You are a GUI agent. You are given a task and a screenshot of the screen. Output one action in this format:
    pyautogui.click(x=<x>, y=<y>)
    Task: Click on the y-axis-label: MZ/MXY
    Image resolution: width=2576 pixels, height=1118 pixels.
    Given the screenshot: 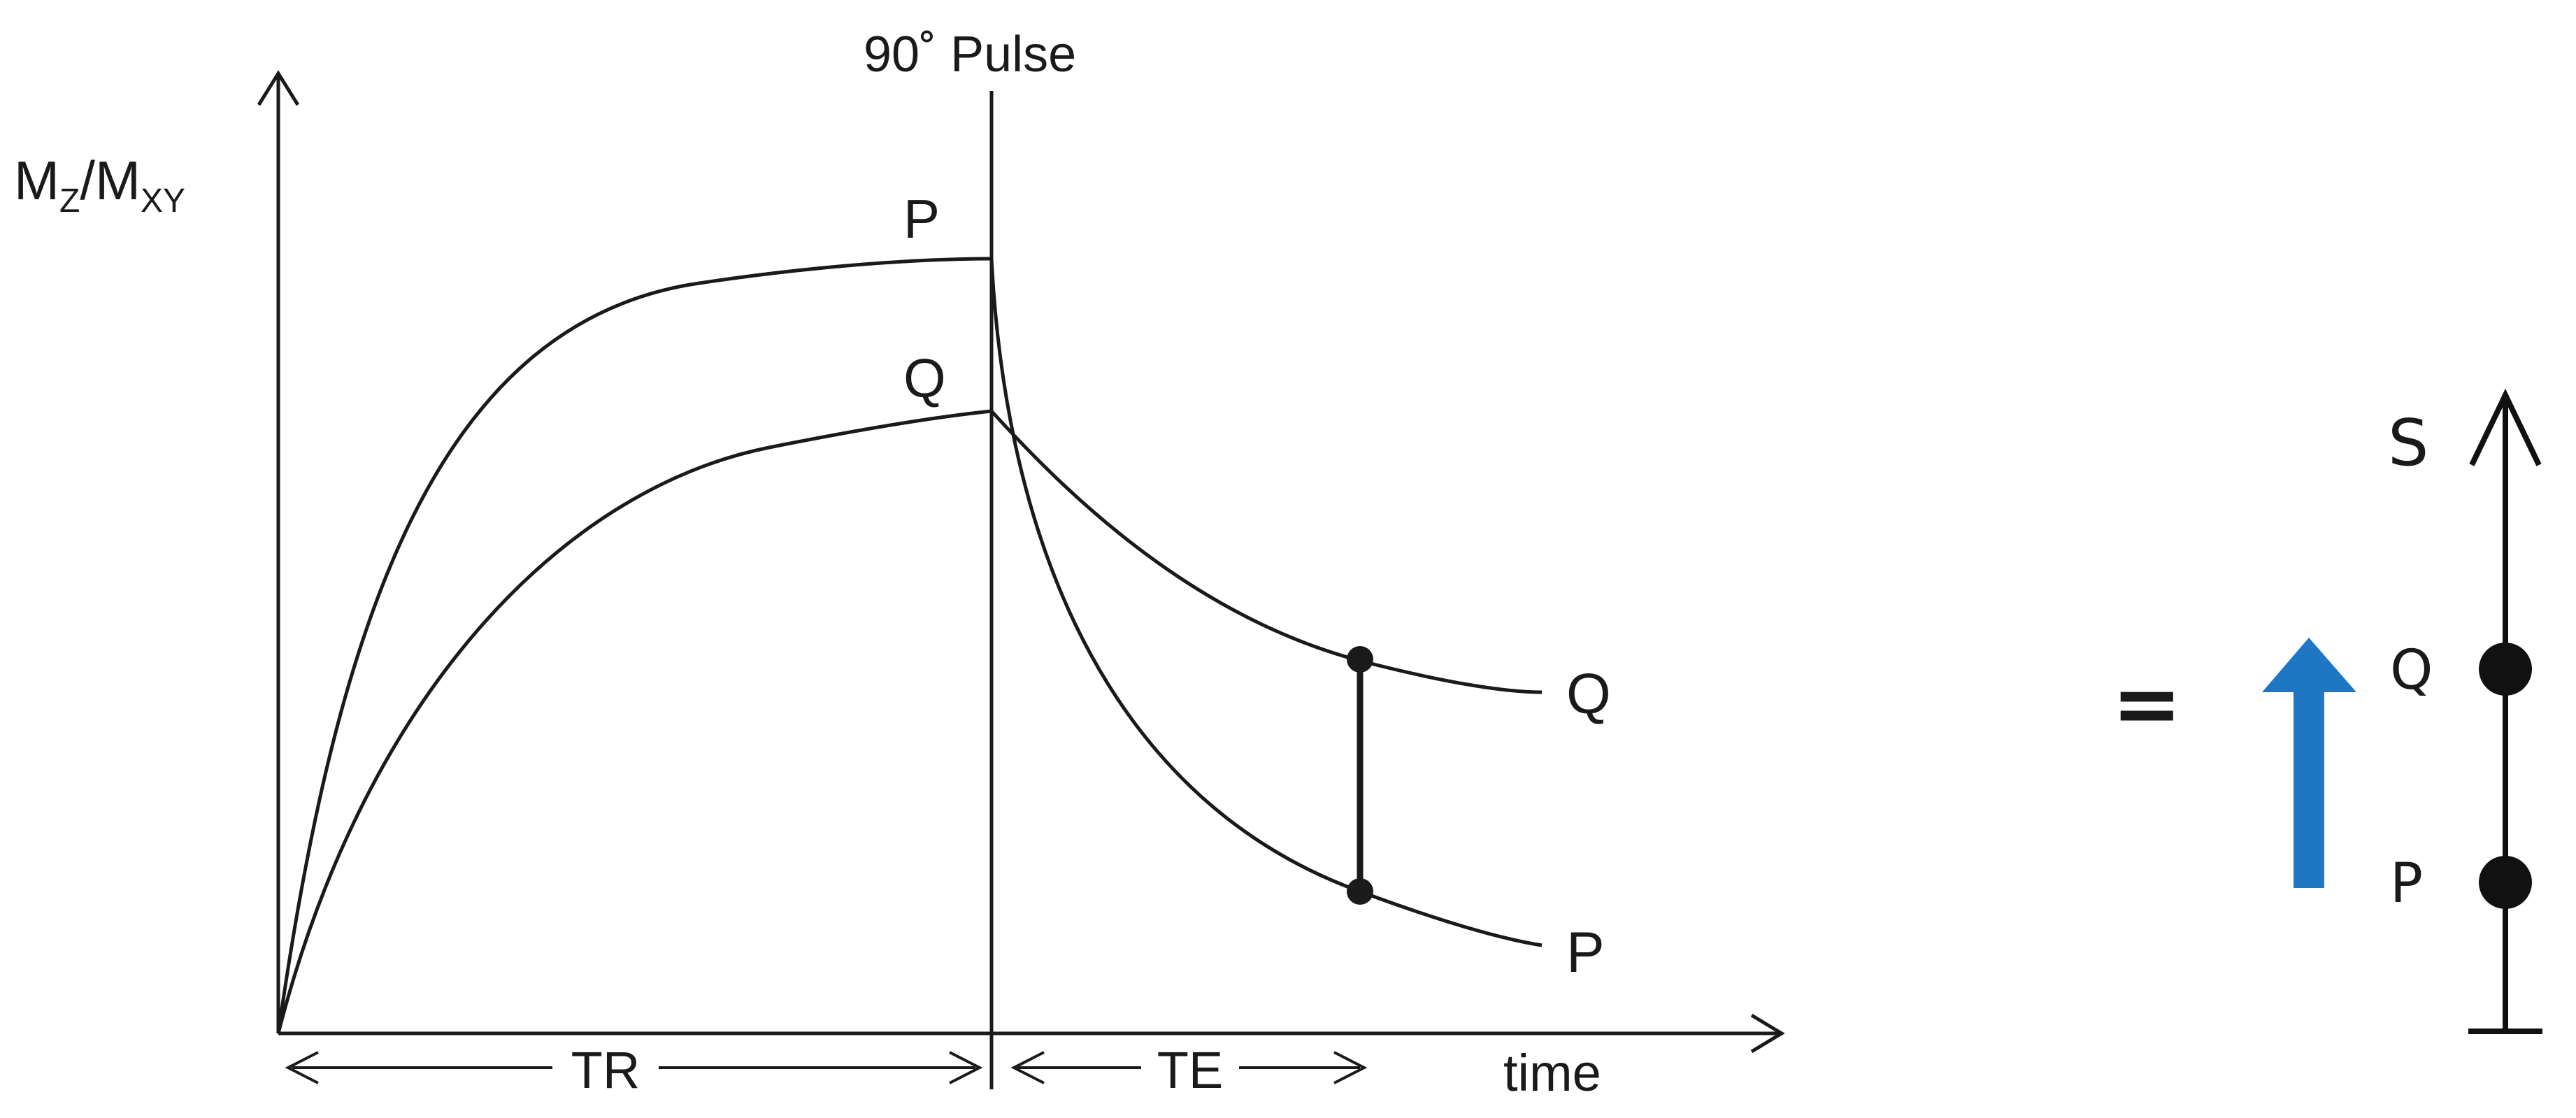 What is the action you would take?
    pyautogui.click(x=99, y=185)
    